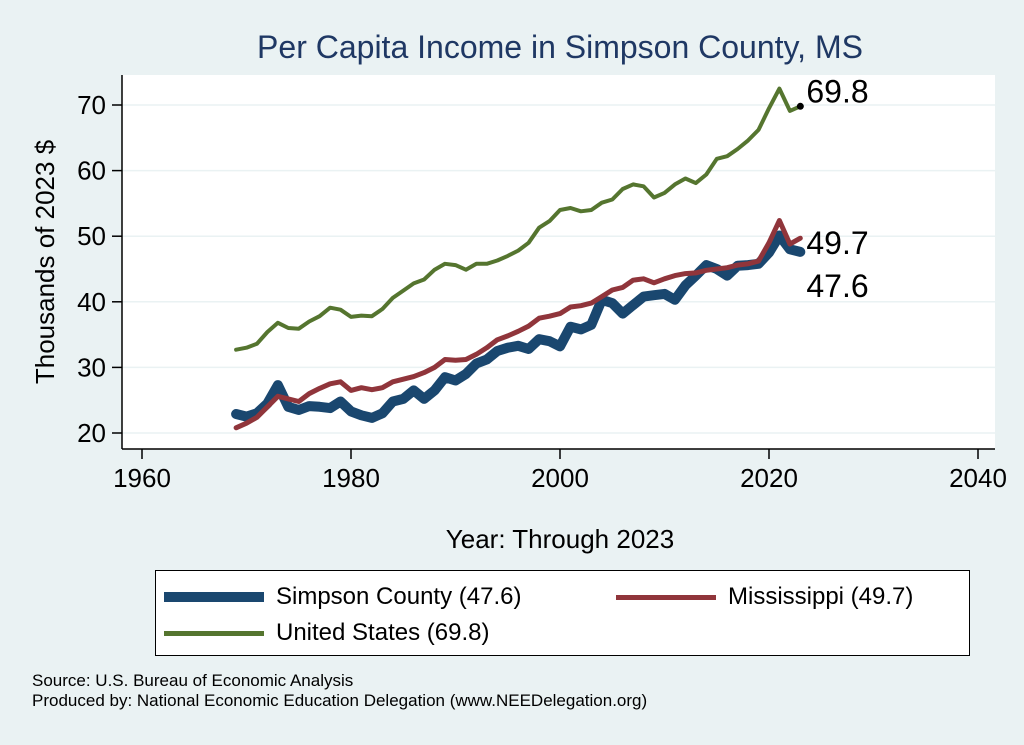 The image size is (1024, 745). What do you see at coordinates (214, 633) in the screenshot?
I see `legend-swatch-united-states` at bounding box center [214, 633].